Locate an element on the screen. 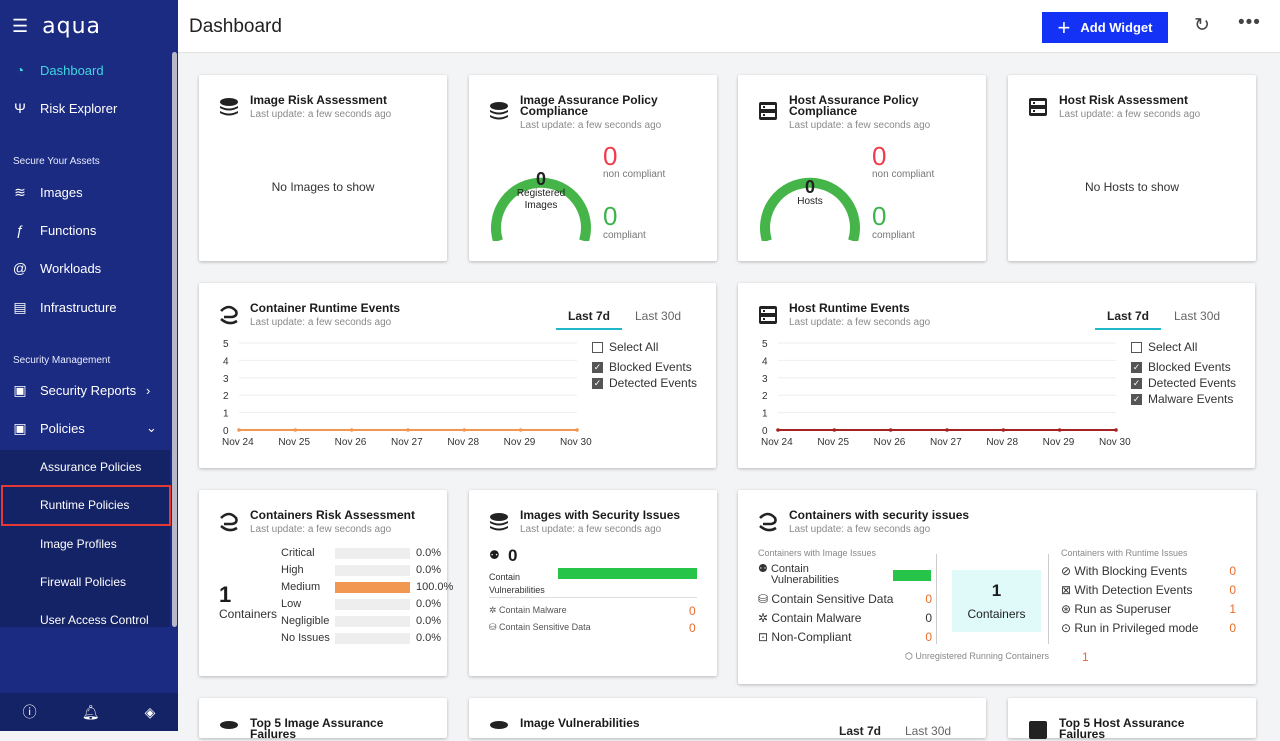  report-icon: ▣ is located at coordinates (20, 389).